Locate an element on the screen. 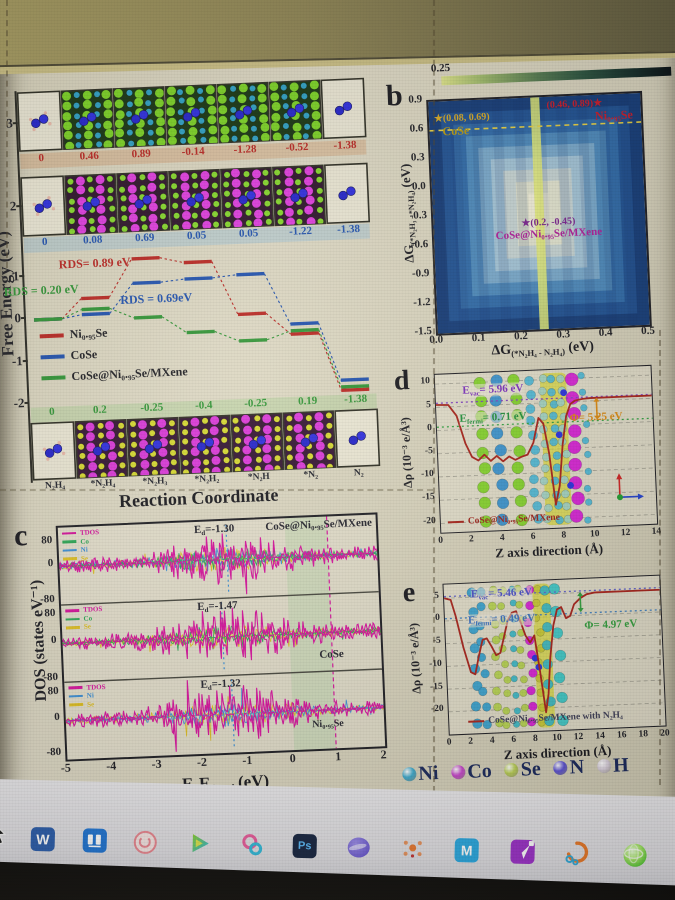  cloud-rings-app-icon is located at coordinates (252, 844).